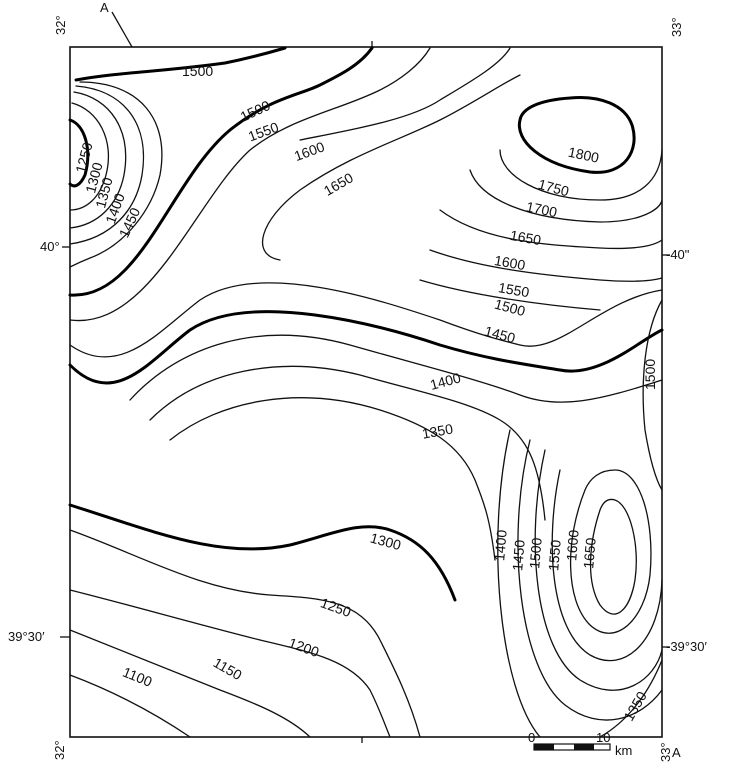 Image resolution: width=735 pixels, height=769 pixels. I want to click on contour-line-1500-s, so click(366, 347).